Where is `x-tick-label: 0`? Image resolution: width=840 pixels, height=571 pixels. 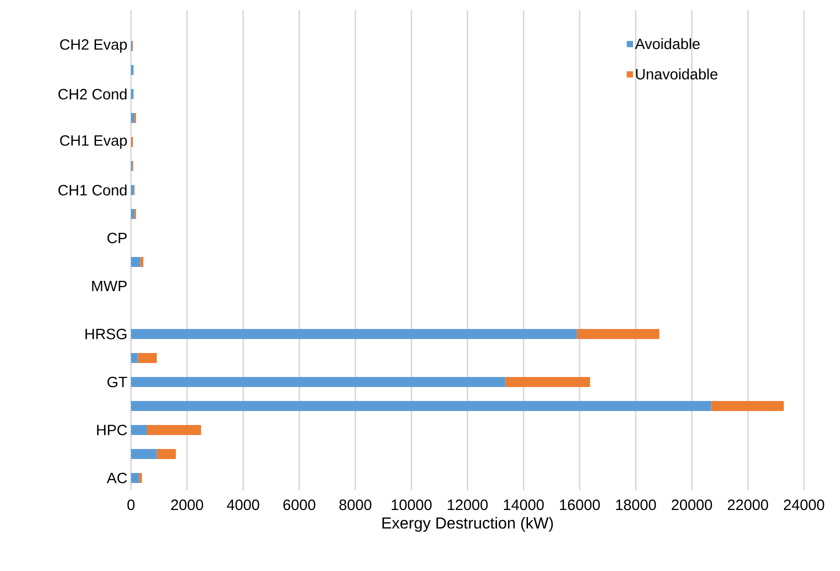 x-tick-label: 0 is located at coordinates (131, 505).